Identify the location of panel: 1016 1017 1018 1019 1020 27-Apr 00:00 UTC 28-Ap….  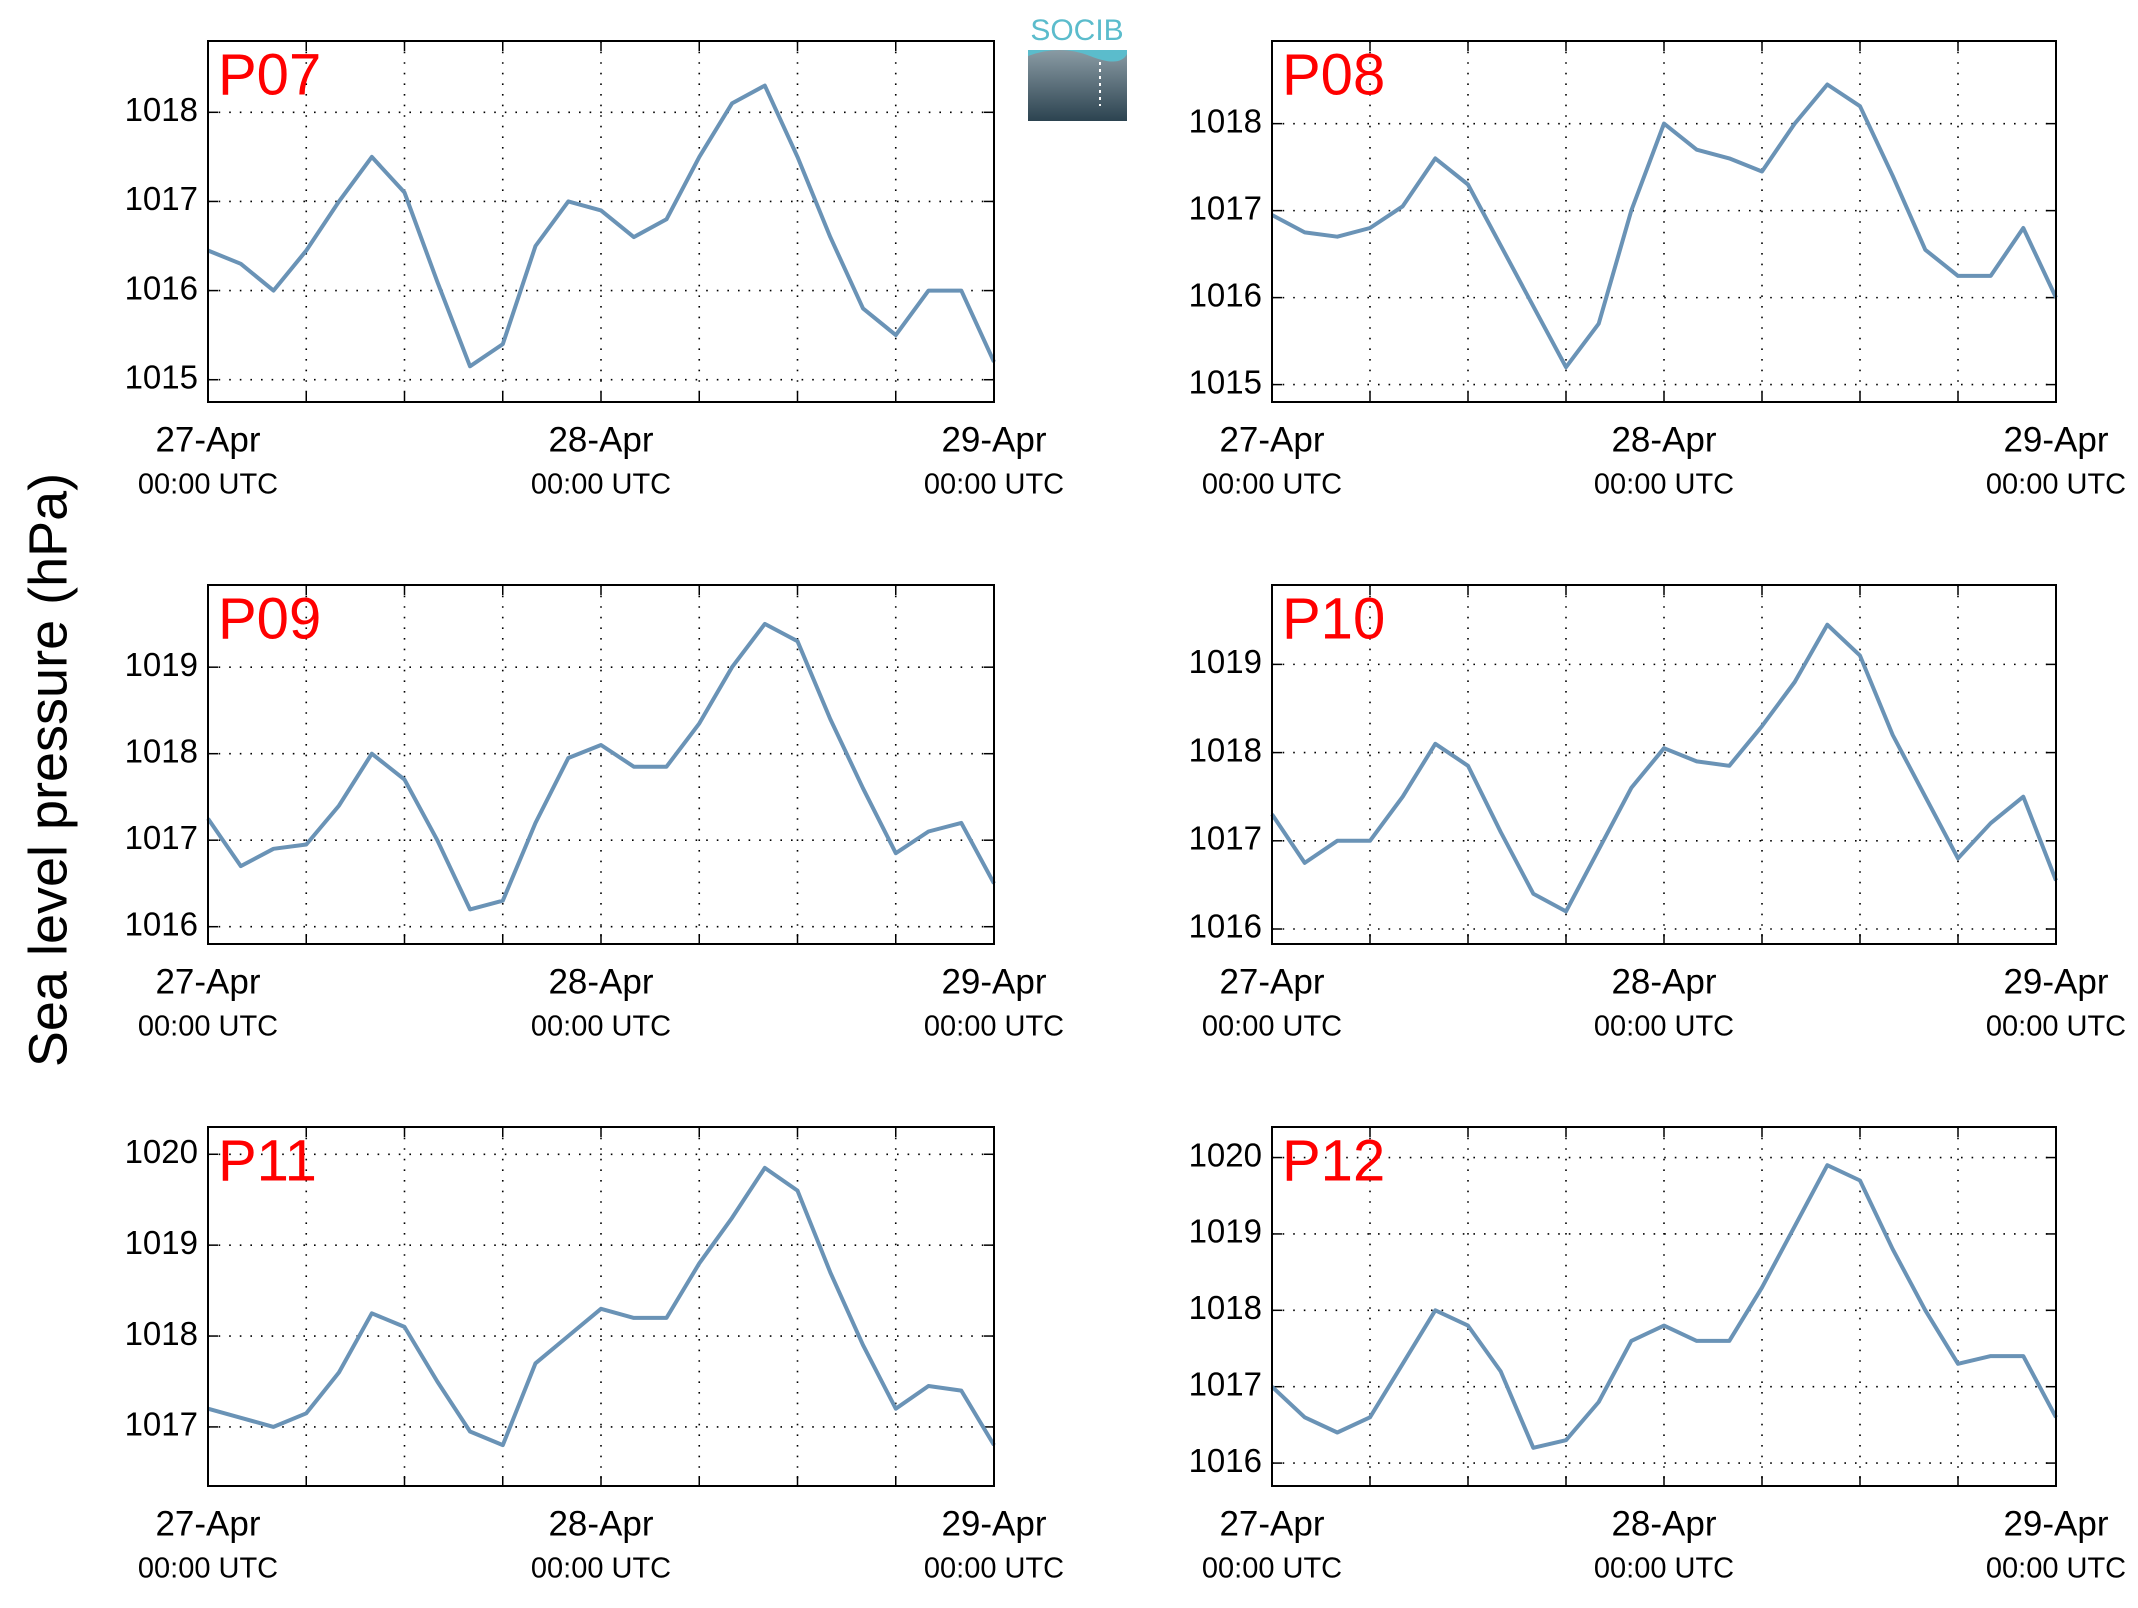
(1657, 1355).